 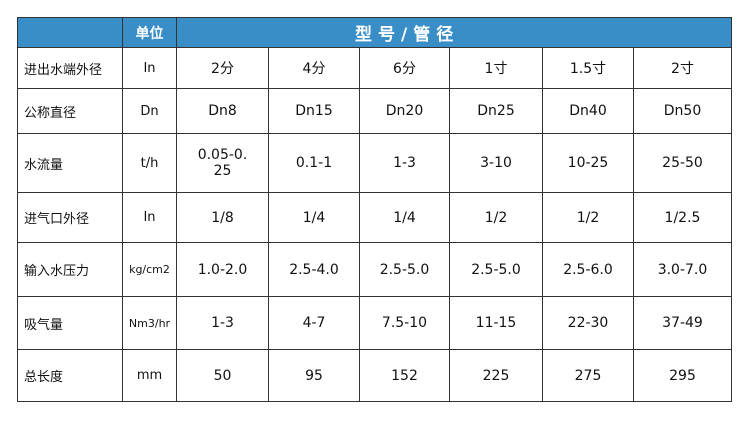 What do you see at coordinates (70, 217) in the screenshot?
I see `row-label: 进气口外径` at bounding box center [70, 217].